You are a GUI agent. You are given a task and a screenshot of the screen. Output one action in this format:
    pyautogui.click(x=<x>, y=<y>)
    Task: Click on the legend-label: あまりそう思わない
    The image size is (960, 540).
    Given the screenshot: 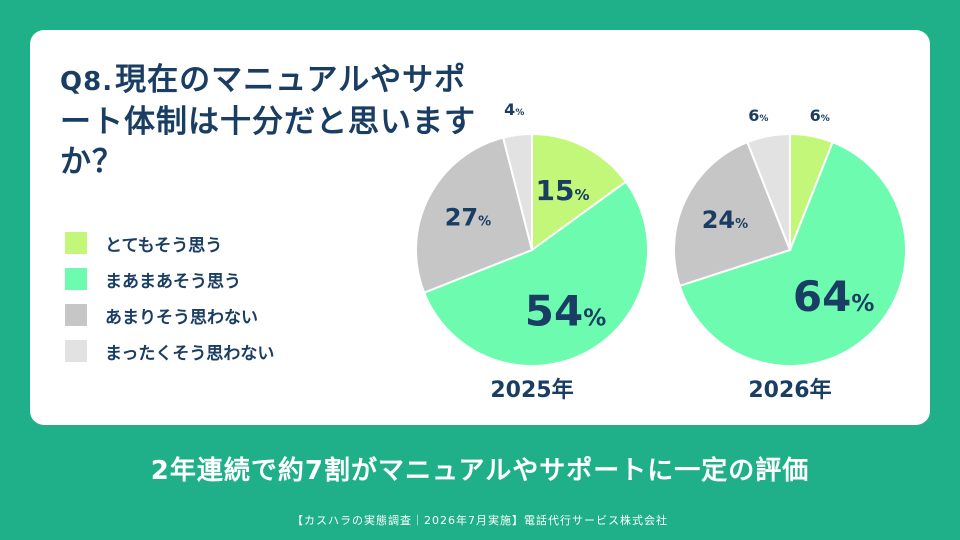 What is the action you would take?
    pyautogui.click(x=181, y=317)
    